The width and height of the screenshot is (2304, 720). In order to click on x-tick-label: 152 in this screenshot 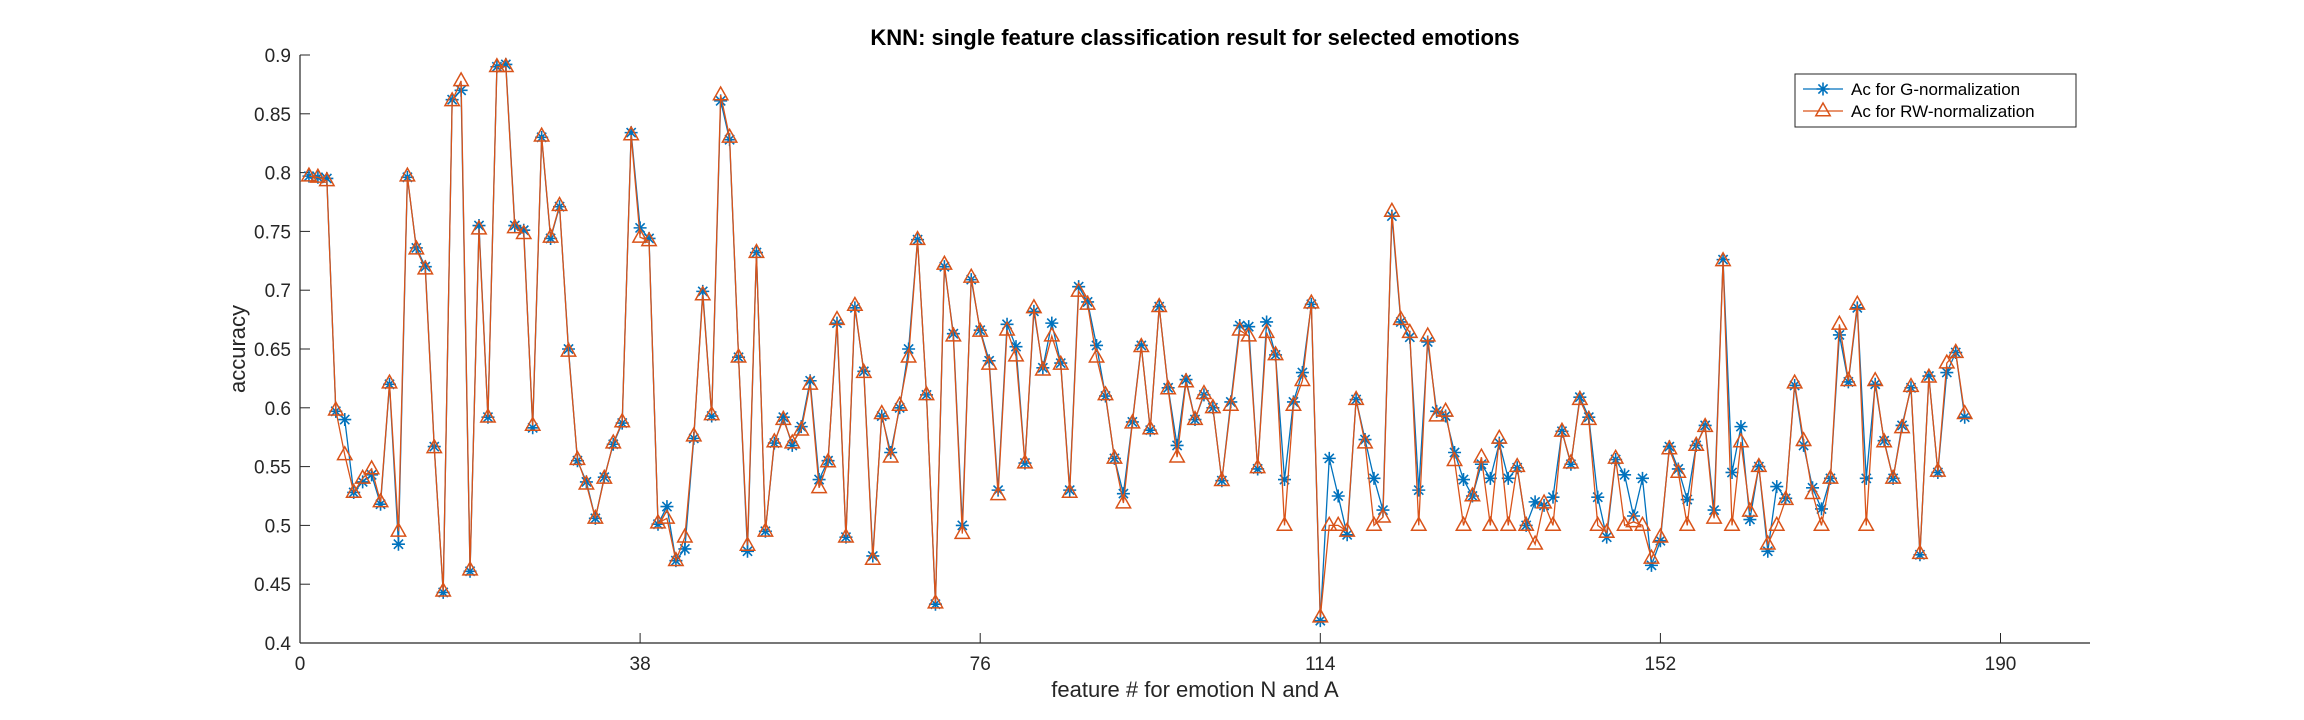, I will do `click(1661, 664)`.